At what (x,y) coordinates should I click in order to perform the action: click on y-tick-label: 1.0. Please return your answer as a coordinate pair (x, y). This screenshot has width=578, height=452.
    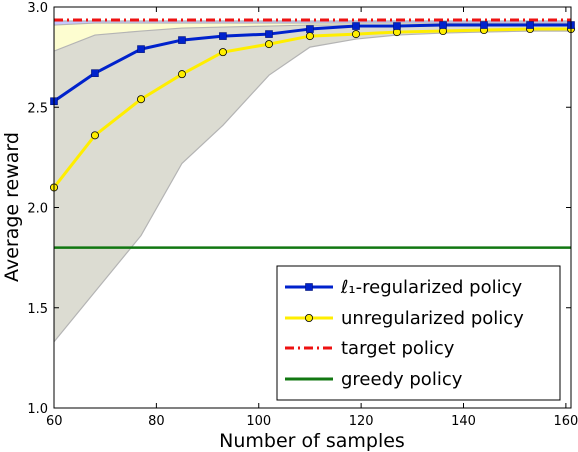
    Looking at the image, I should click on (37, 409).